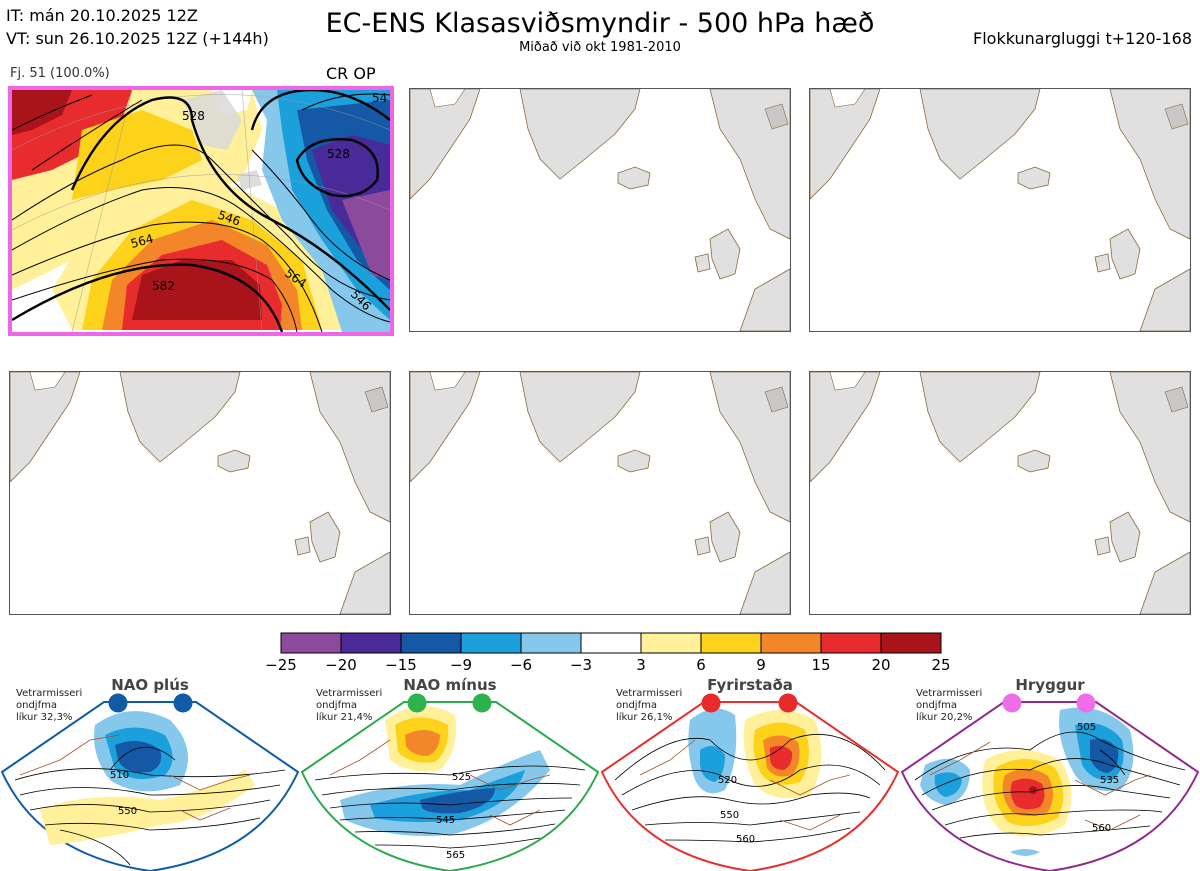  Describe the element at coordinates (600, 47) in the screenshot. I see `page-subtitle: Miðað við okt 1981-2010` at that location.